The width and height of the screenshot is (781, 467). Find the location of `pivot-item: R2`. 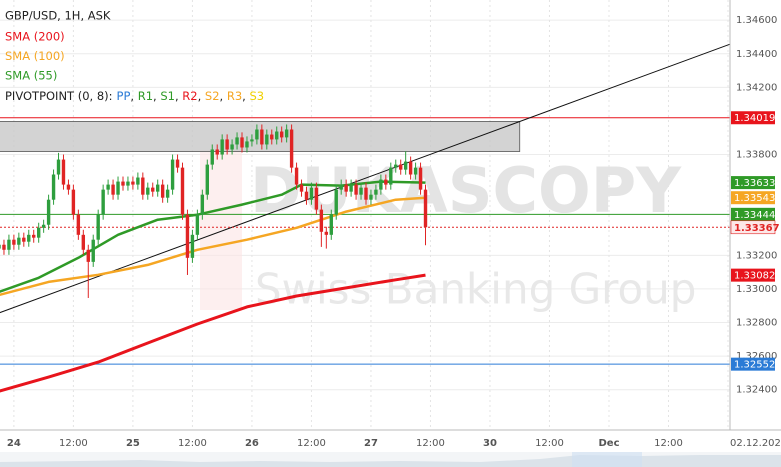

pivot-item: R2 is located at coordinates (189, 96).